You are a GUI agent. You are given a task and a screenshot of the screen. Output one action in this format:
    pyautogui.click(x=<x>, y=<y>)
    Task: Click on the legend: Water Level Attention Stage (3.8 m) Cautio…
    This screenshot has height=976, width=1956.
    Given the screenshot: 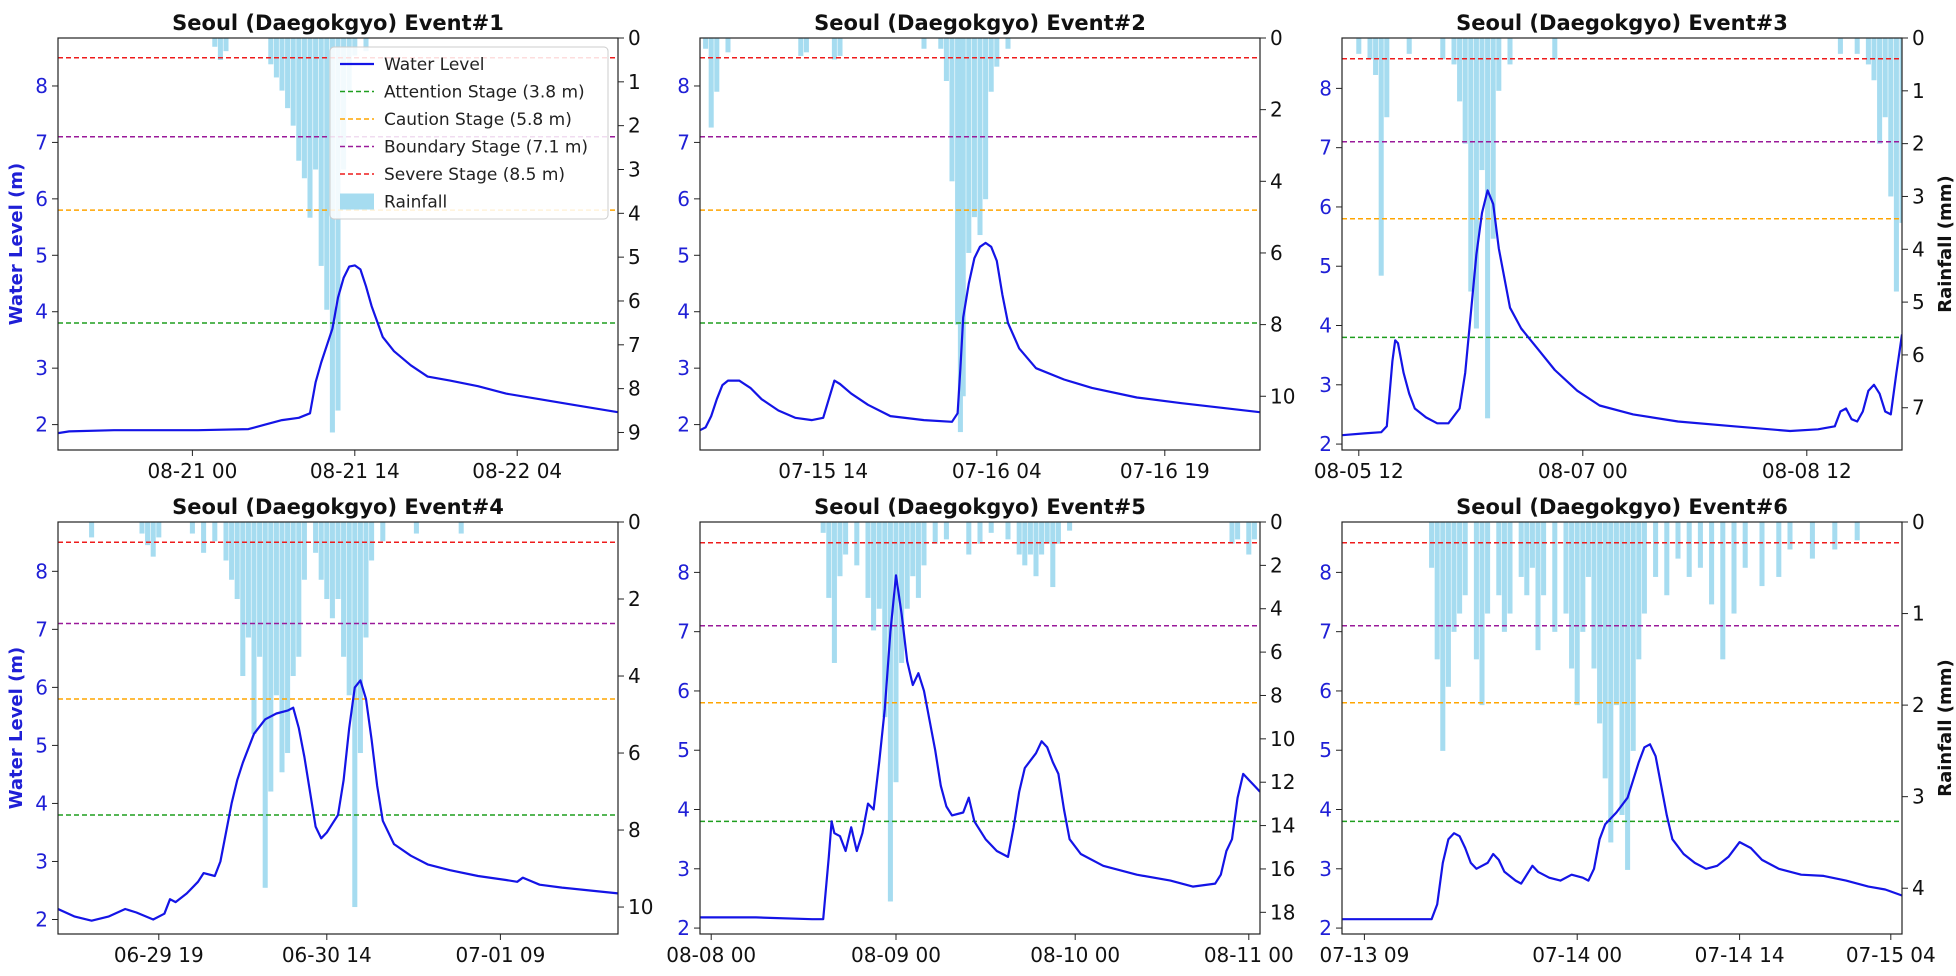 What is the action you would take?
    pyautogui.click(x=469, y=133)
    